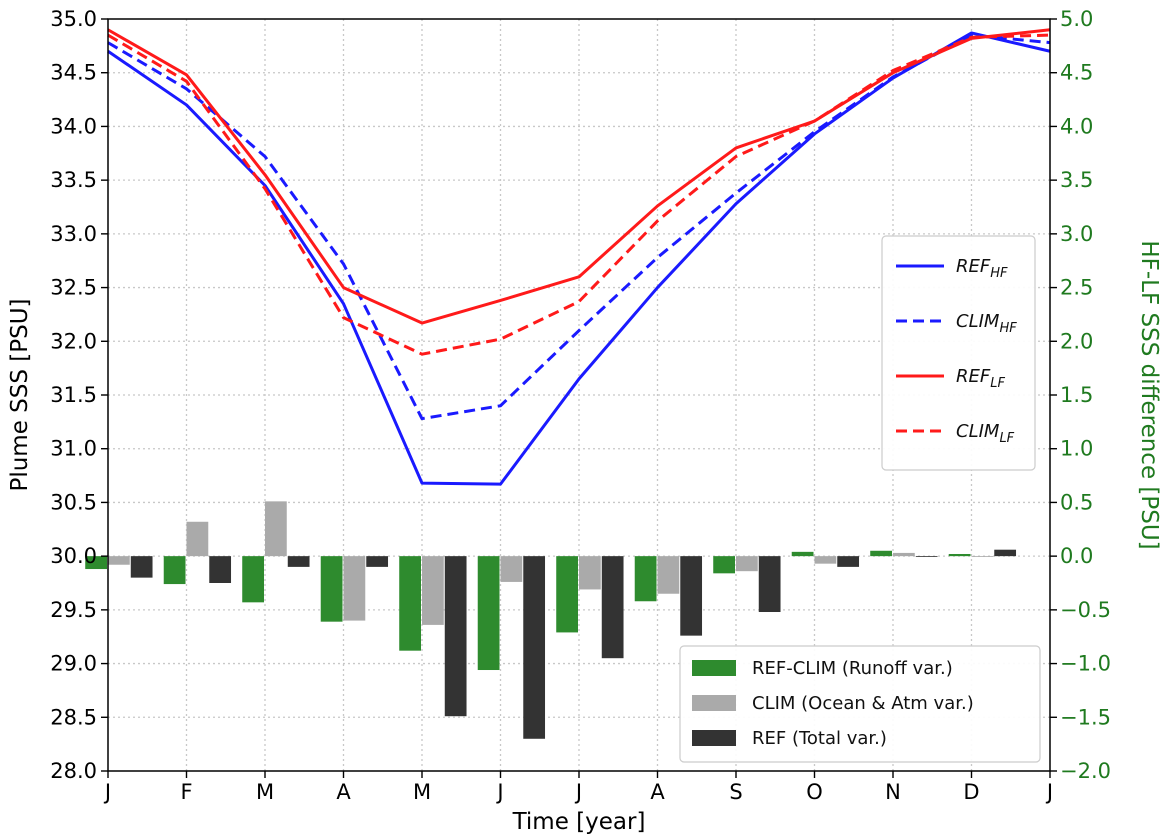  Describe the element at coordinates (73, 126) in the screenshot. I see `left-tick-label: 34.0` at that location.